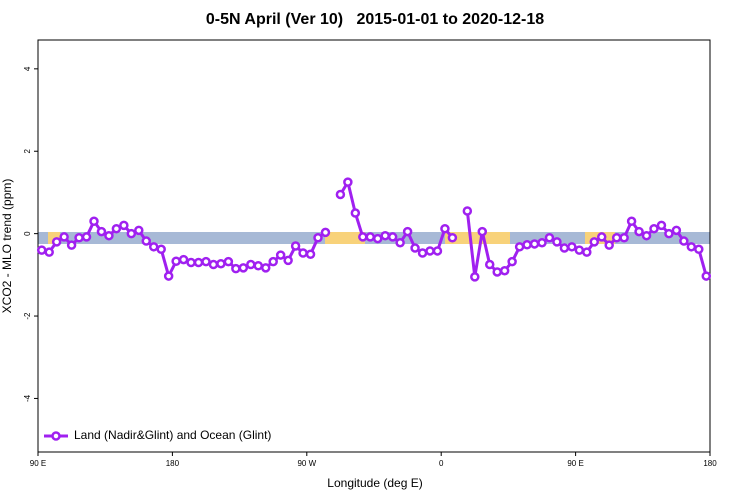  What do you see at coordinates (27, 316) in the screenshot?
I see `y-tick-label: -2` at bounding box center [27, 316].